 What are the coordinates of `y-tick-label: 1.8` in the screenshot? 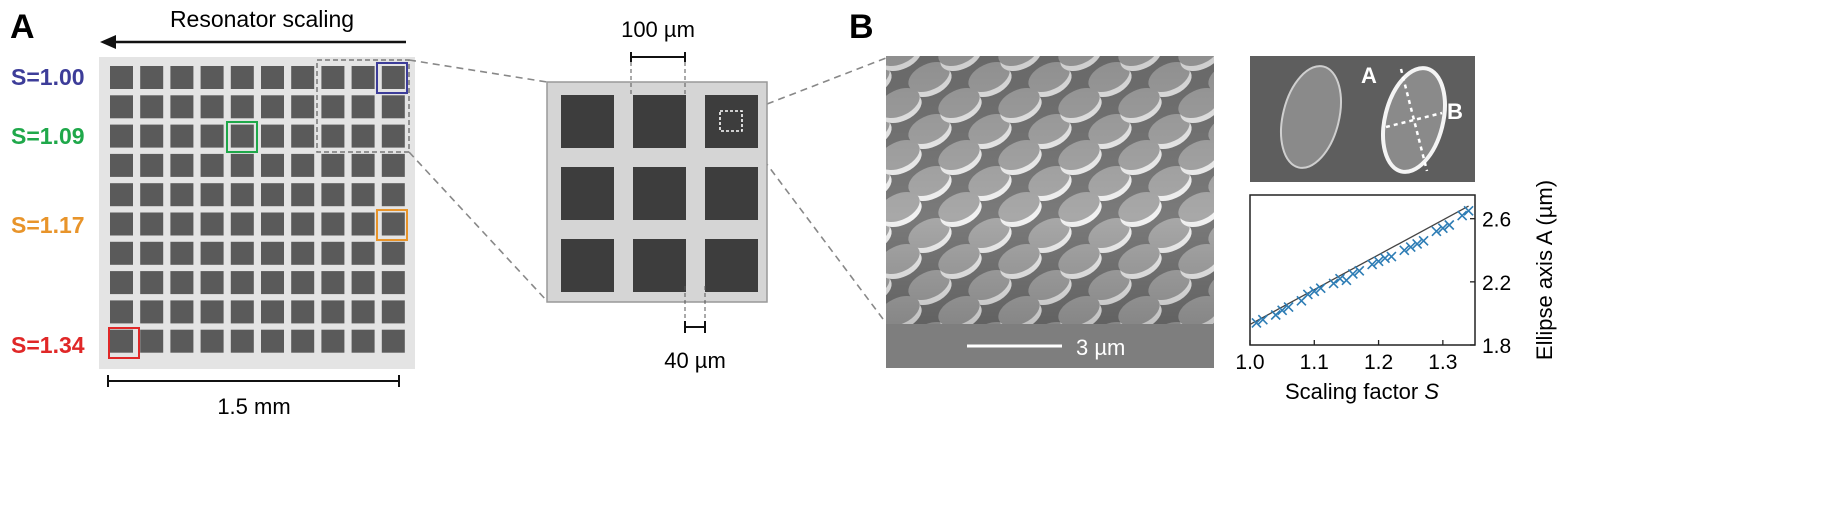 It's located at (1496, 346).